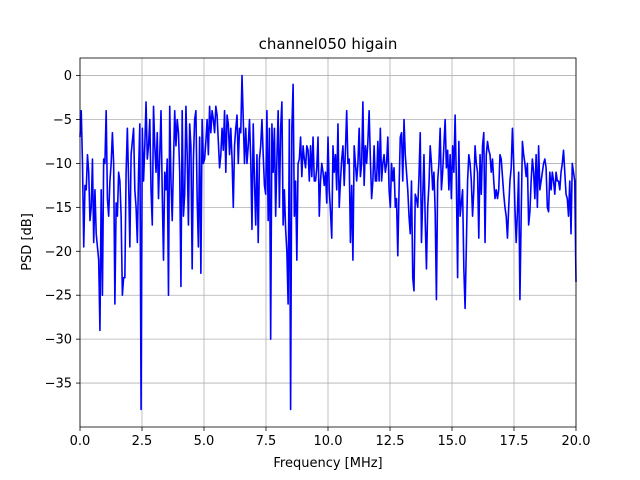 The height and width of the screenshot is (480, 640). I want to click on y-tick-label: −20, so click(58, 252).